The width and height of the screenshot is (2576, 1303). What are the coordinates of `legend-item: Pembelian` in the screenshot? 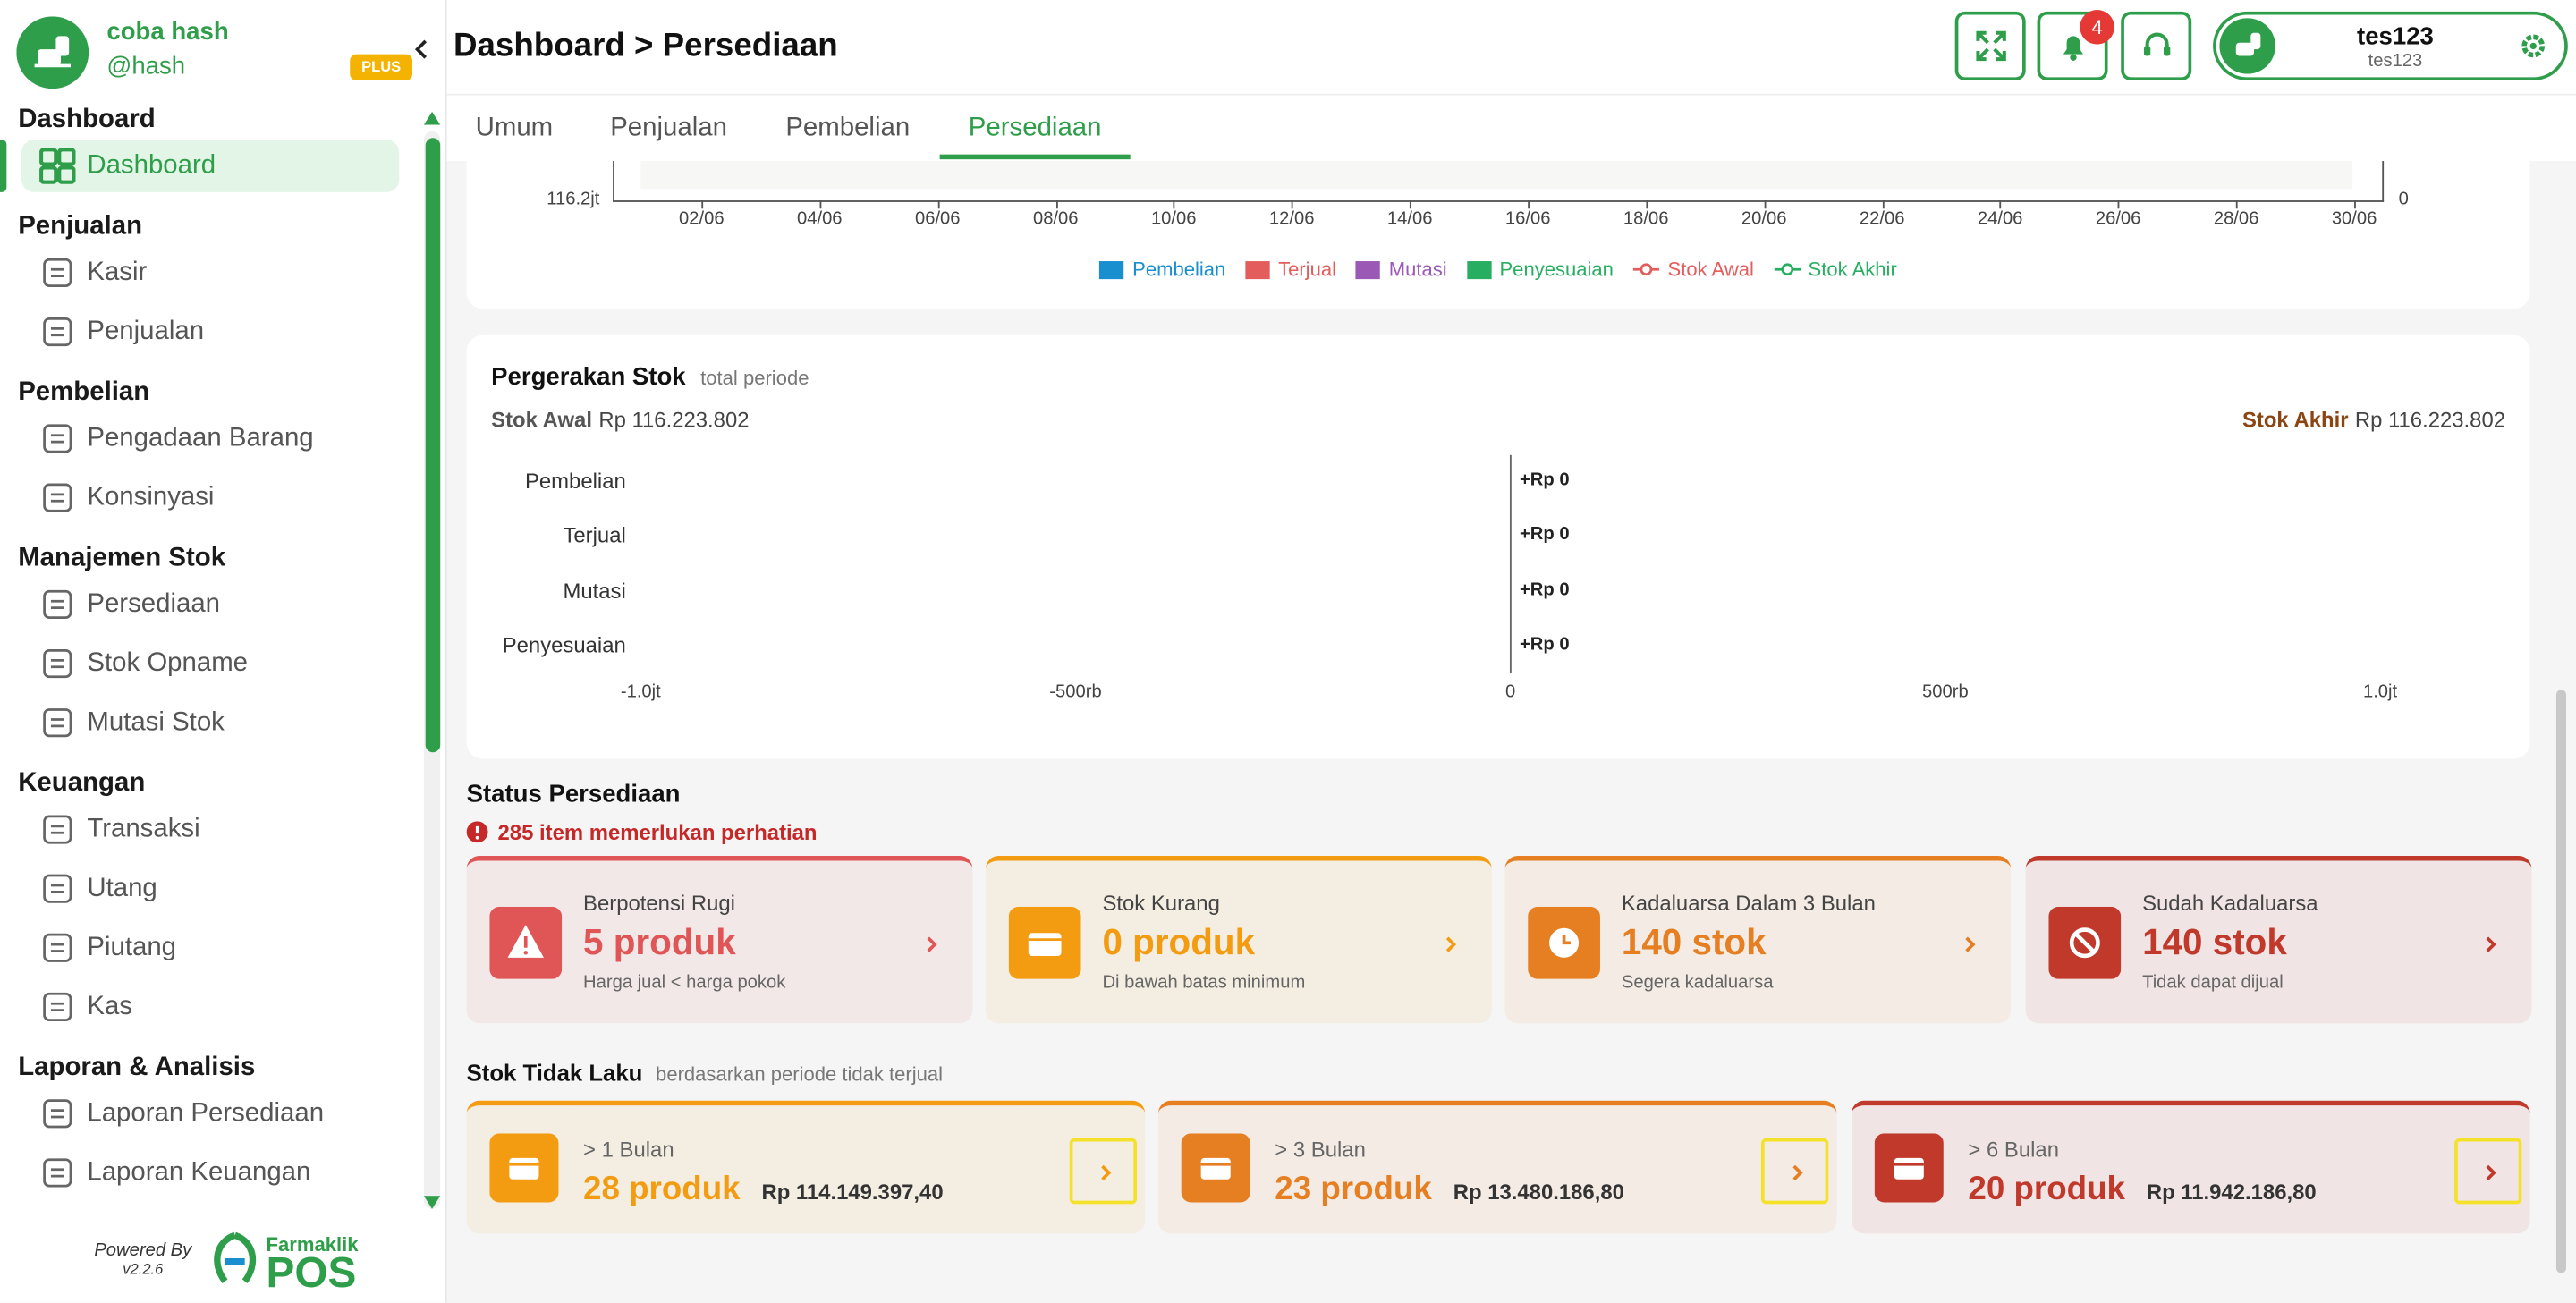 It's located at (1162, 269).